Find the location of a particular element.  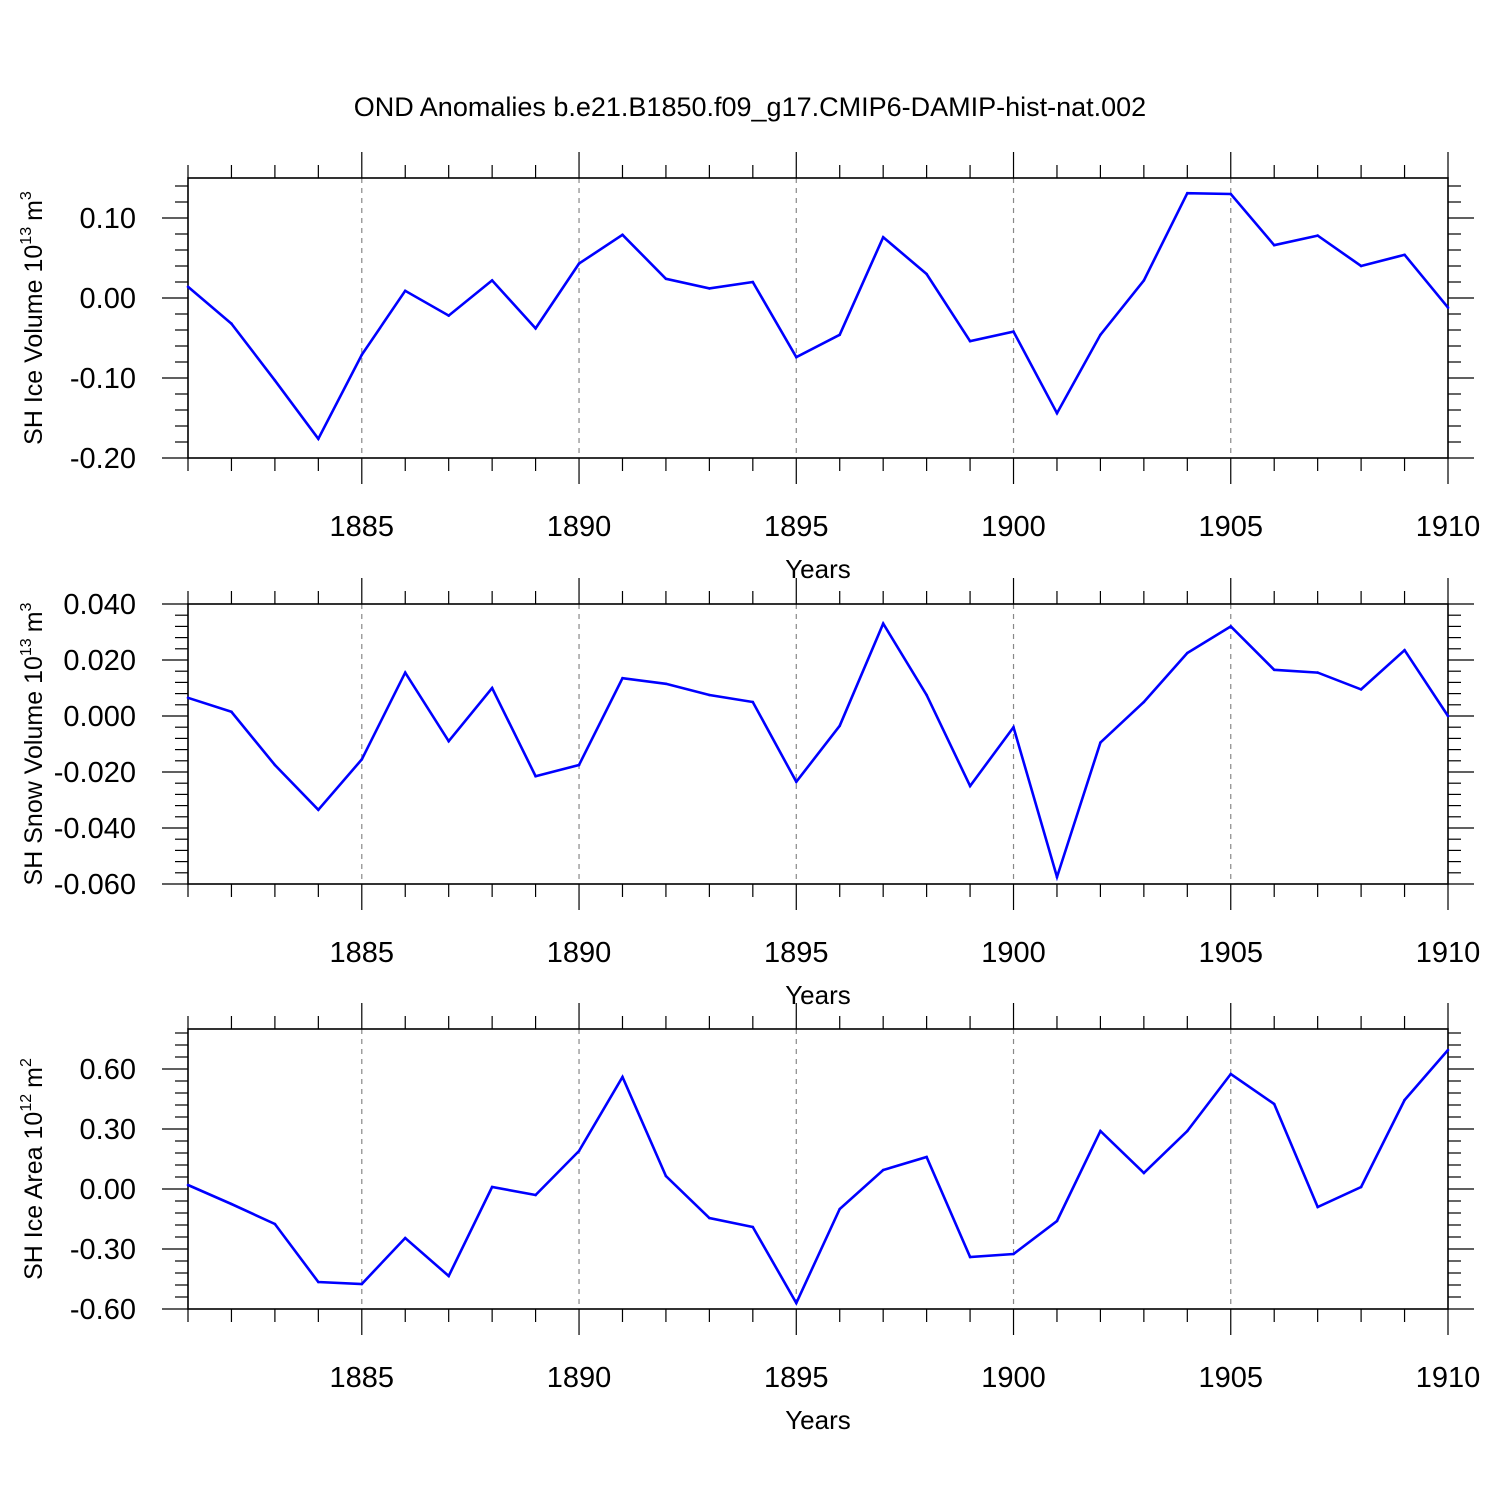

y-axis-label-text: SH Ice Area is located at coordinates (34, 1212).